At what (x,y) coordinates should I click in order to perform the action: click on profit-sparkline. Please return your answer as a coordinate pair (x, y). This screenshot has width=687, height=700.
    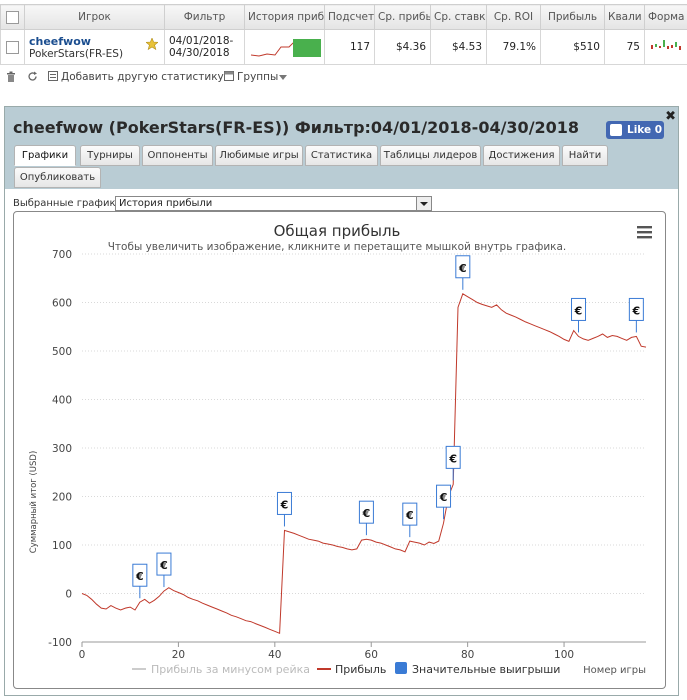
    Looking at the image, I should click on (285, 46).